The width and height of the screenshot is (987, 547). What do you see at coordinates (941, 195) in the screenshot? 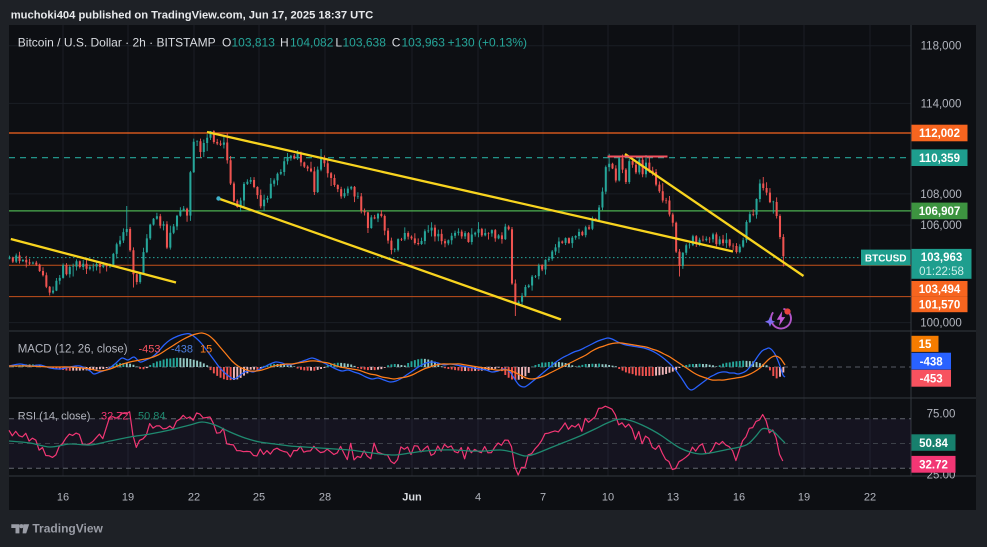
I see `svg-text: 108,000` at bounding box center [941, 195].